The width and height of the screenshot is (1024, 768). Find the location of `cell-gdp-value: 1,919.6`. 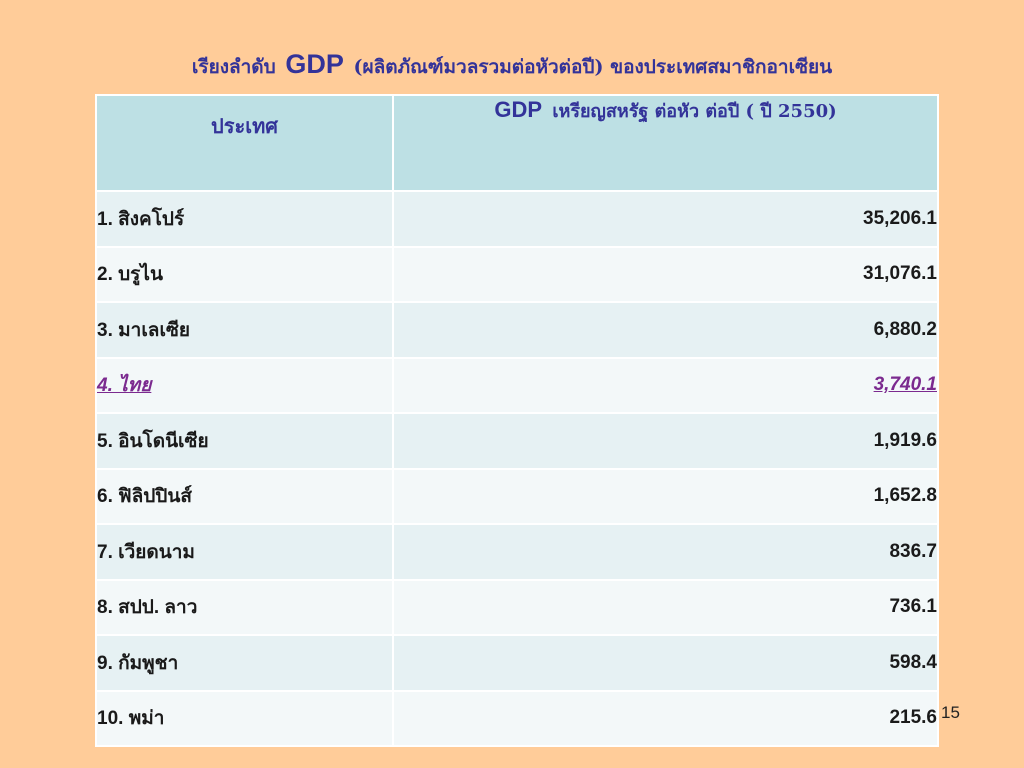

cell-gdp-value: 1,919.6 is located at coordinates (665, 441).